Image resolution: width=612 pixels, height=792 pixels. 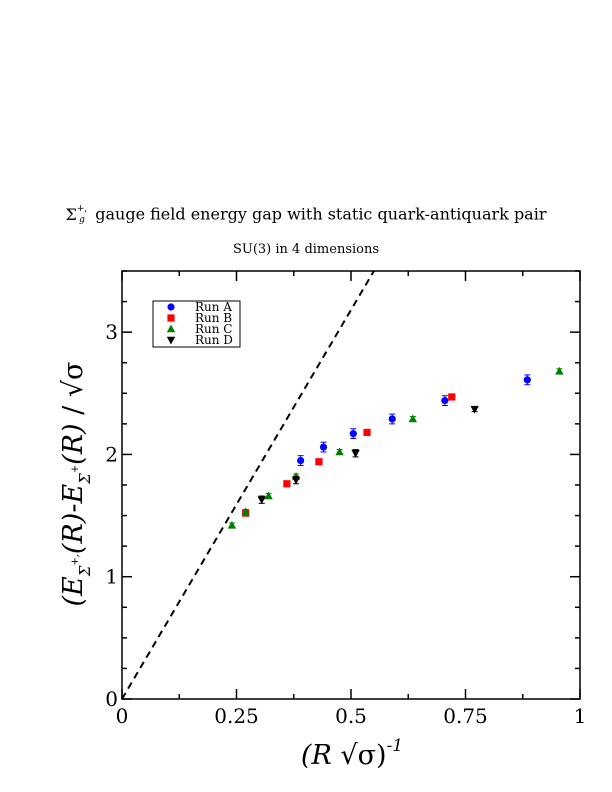 What do you see at coordinates (351, 716) in the screenshot?
I see `x-tick-label: 0.5` at bounding box center [351, 716].